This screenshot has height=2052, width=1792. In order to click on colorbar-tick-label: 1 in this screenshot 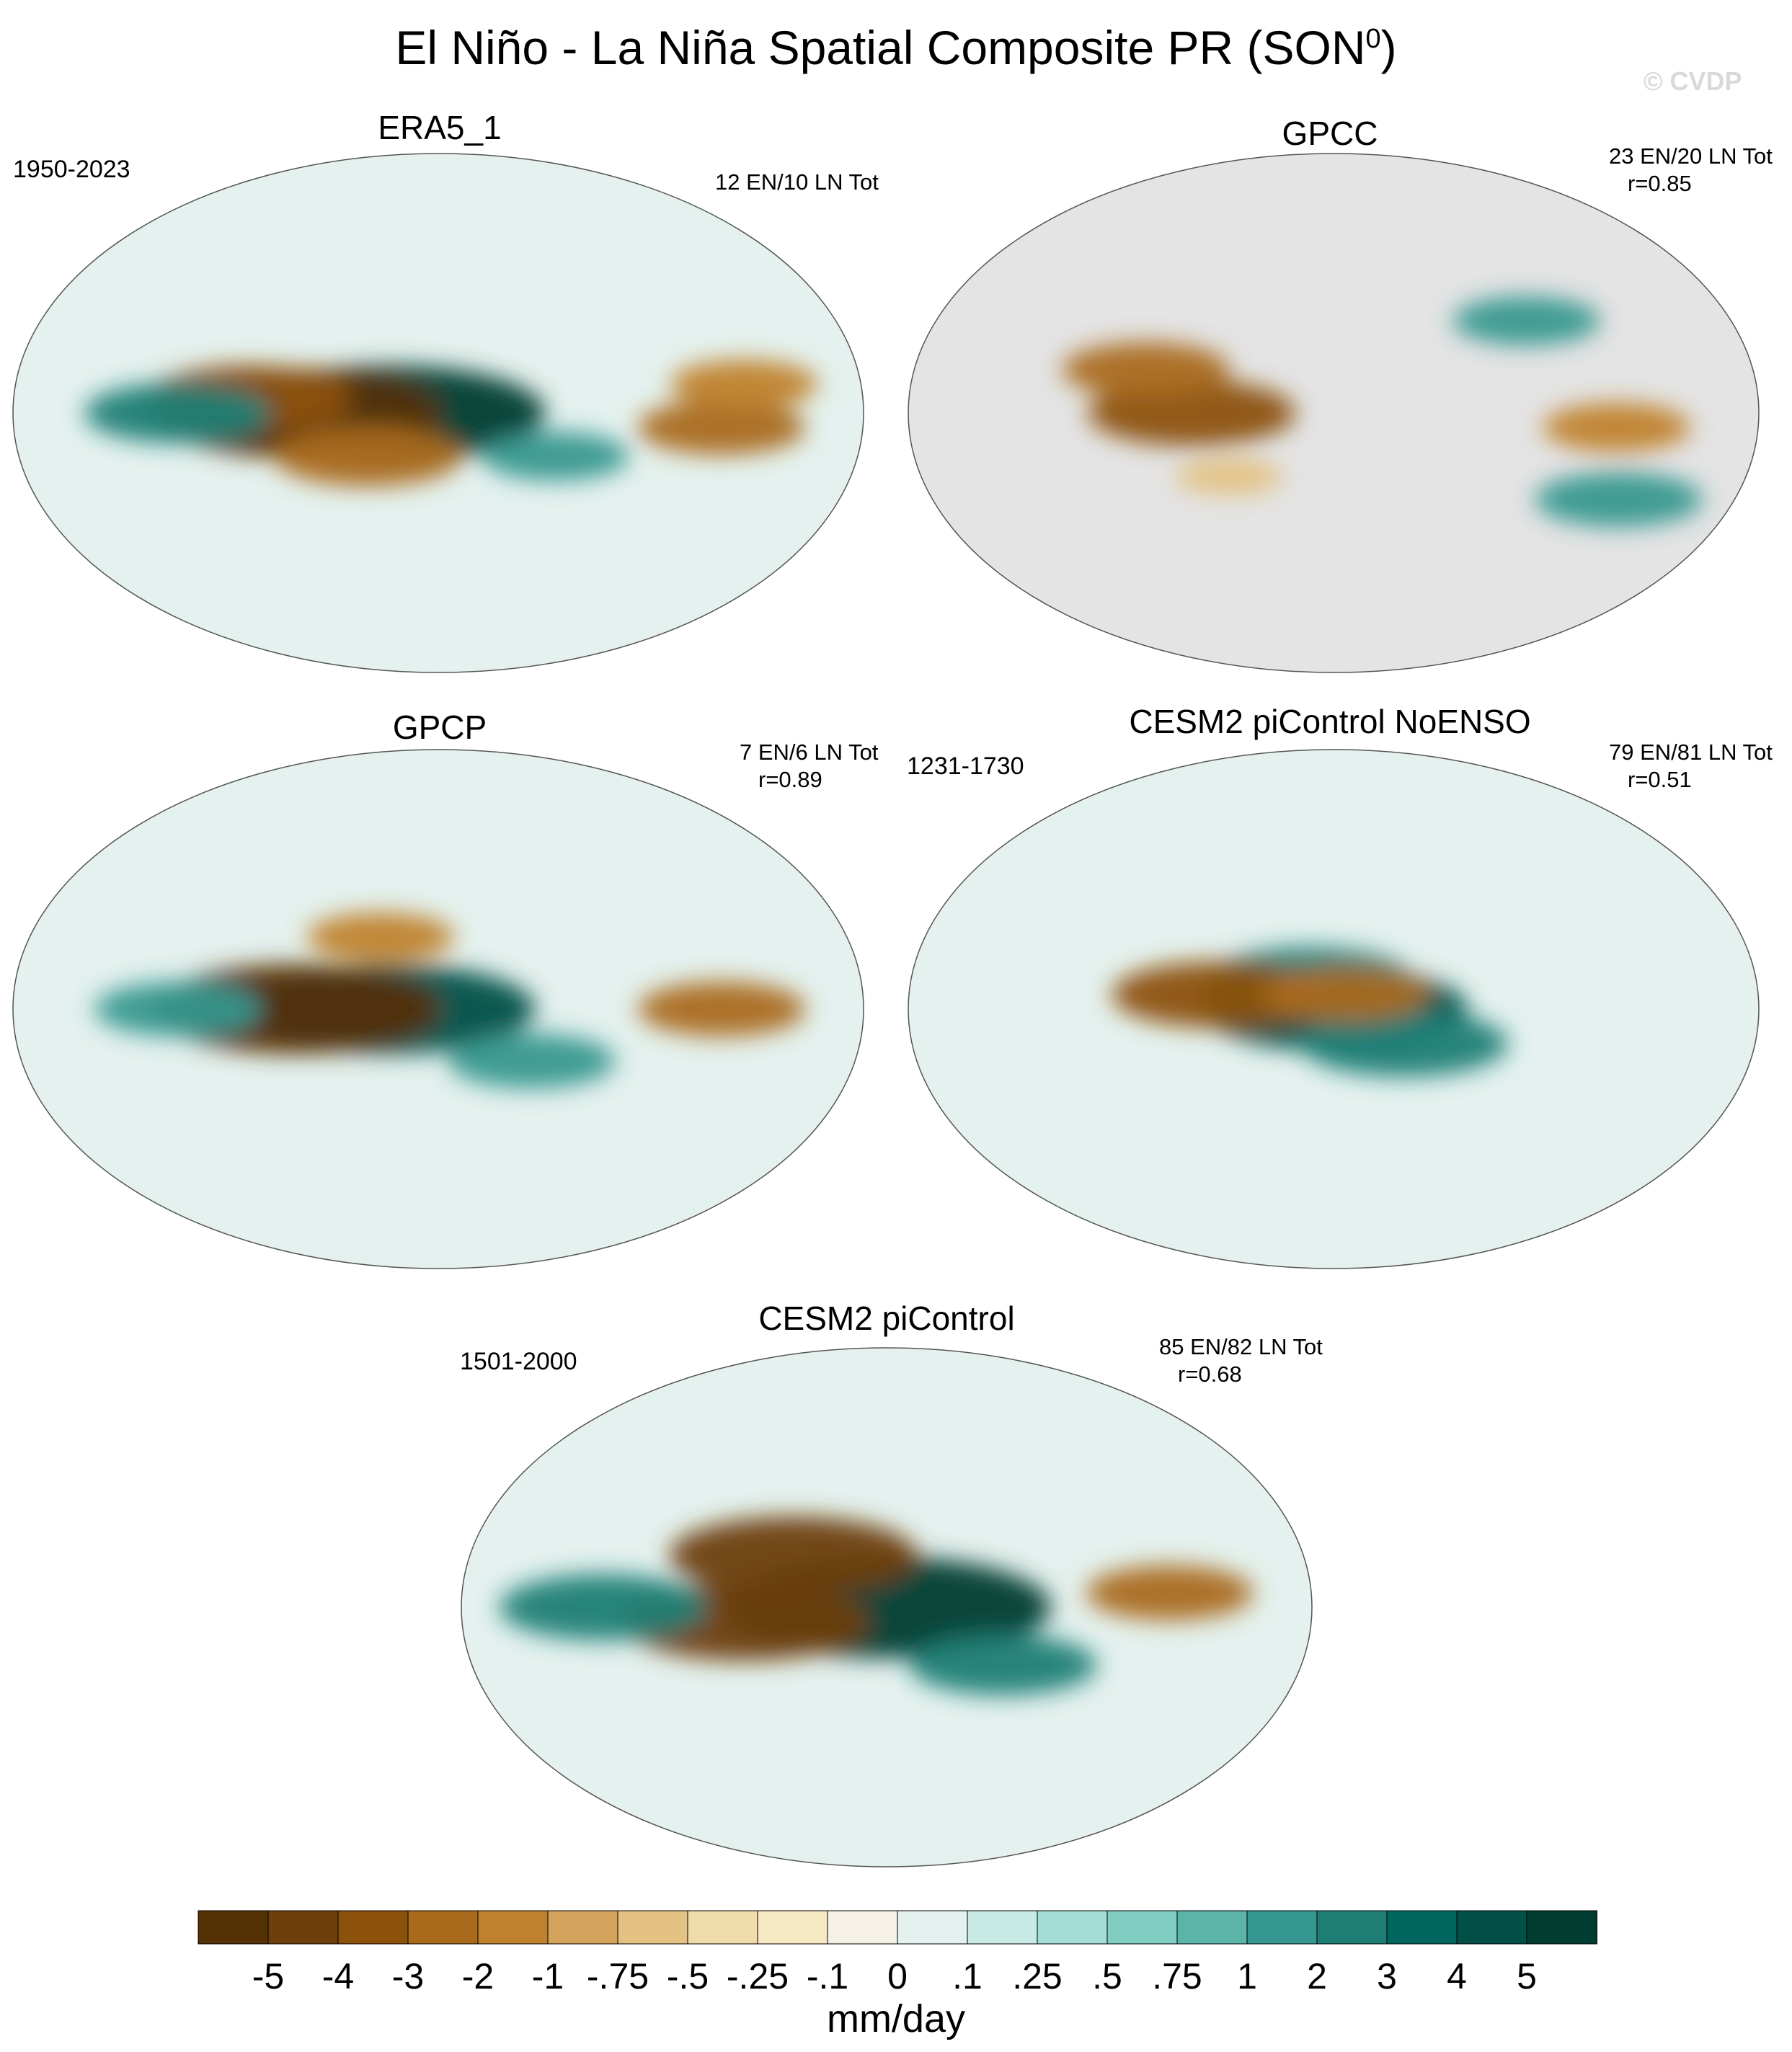, I will do `click(1247, 1976)`.